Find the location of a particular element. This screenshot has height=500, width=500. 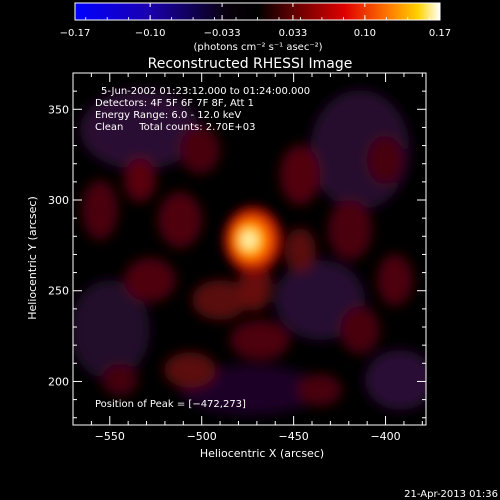

annotation-line: 5-Jun-2002 01:23:12.000 to 01:24:00.000 is located at coordinates (205, 91).